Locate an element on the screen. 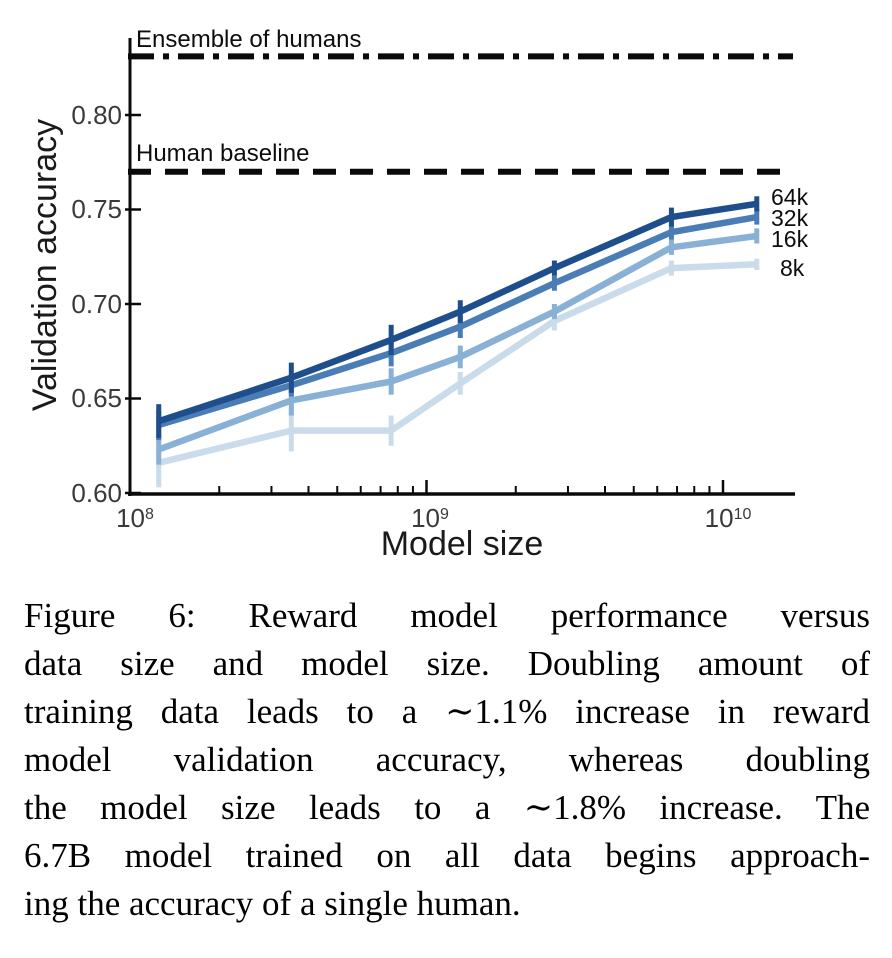 This screenshot has height=958, width=892. y-tick-label: 0.80 is located at coordinates (96, 115).